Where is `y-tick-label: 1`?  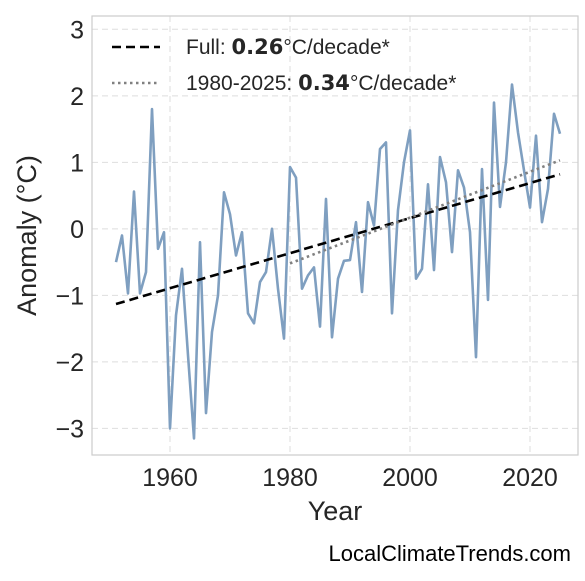 y-tick-label: 1 is located at coordinates (77, 163).